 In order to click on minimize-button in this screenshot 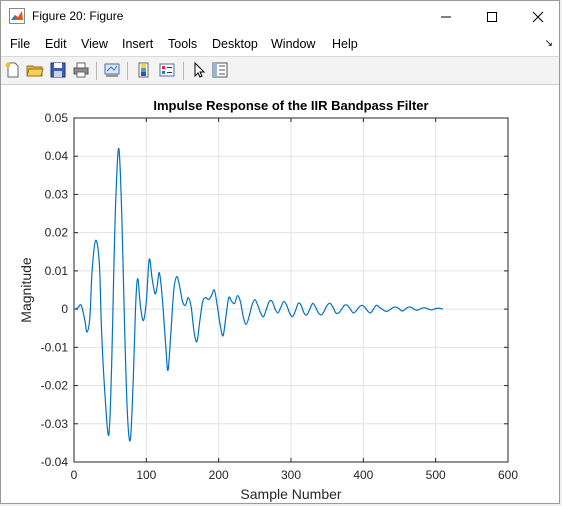, I will do `click(446, 16)`.